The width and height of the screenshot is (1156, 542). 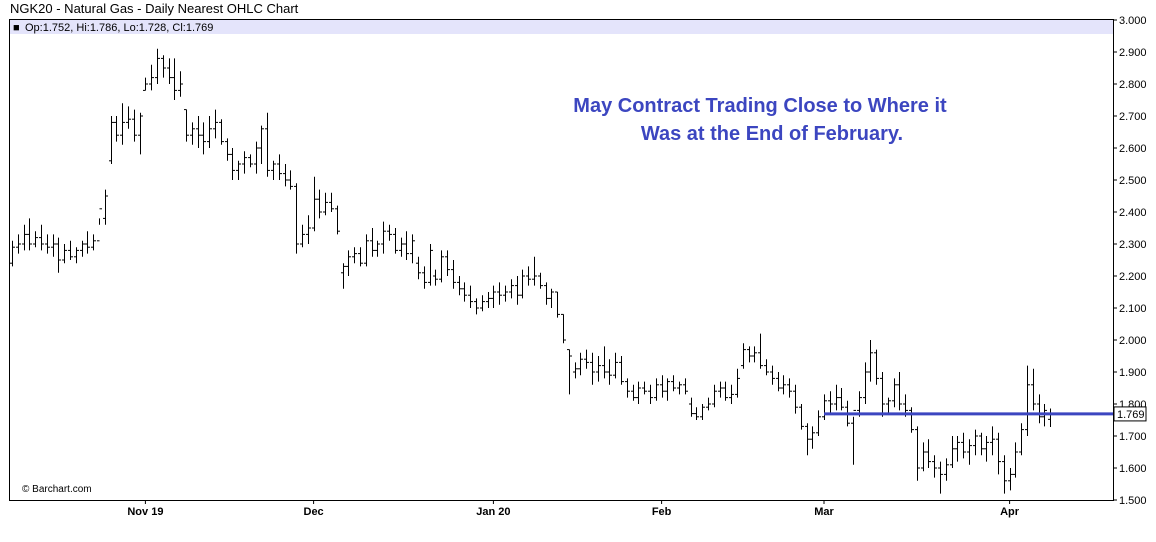 I want to click on y-tick-label: 1.900, so click(x=1133, y=373).